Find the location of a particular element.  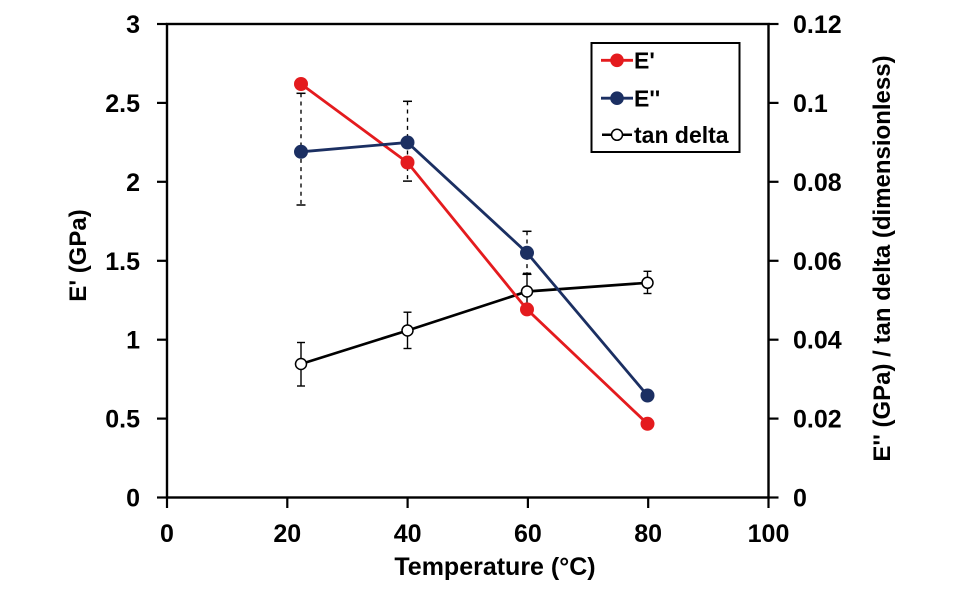

svg-text: 100 is located at coordinates (769, 534).